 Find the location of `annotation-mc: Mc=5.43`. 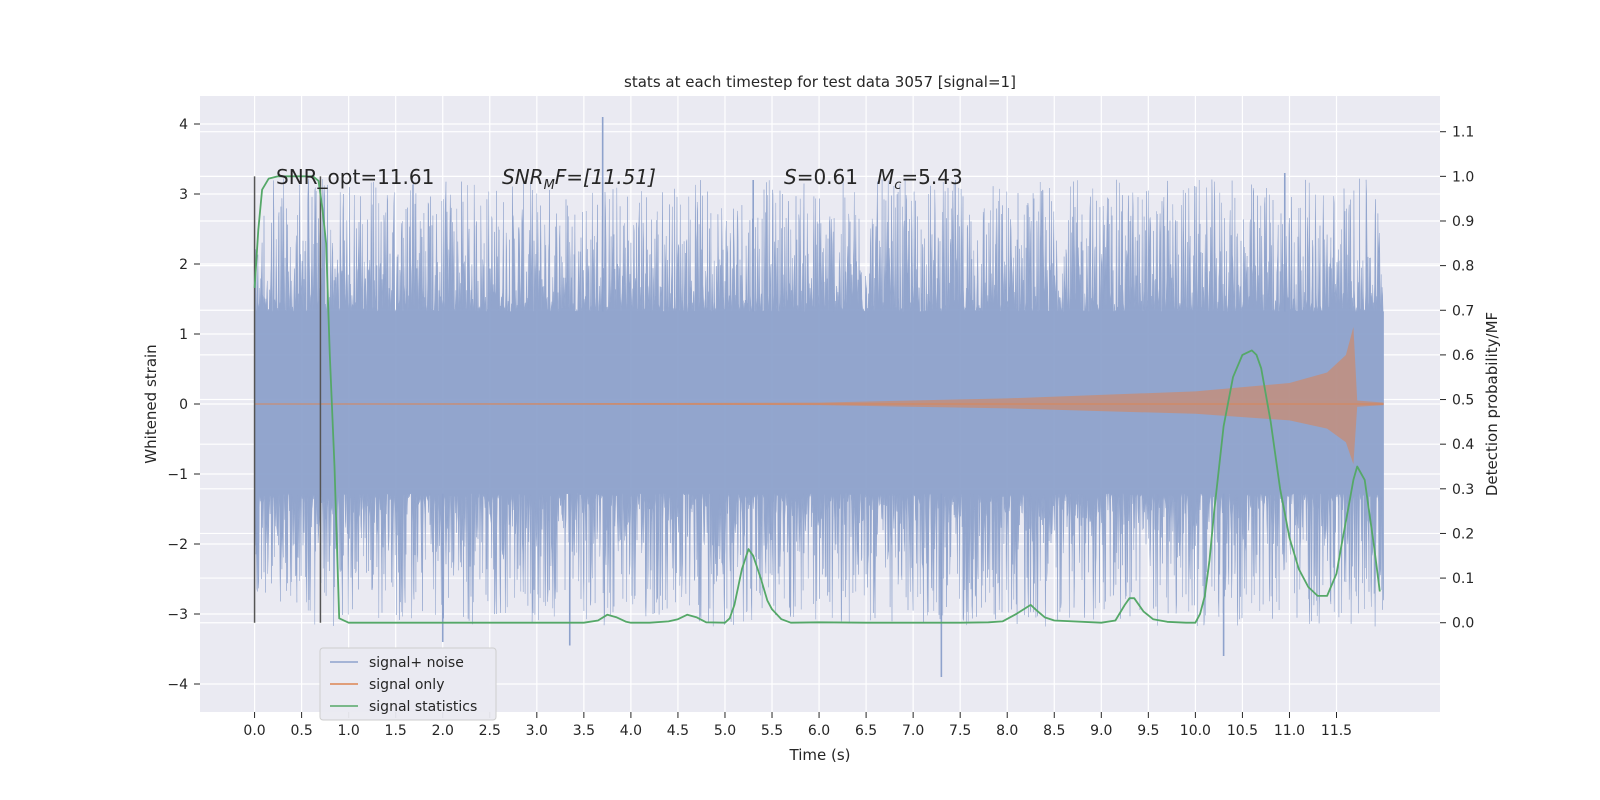

annotation-mc: Mc=5.43 is located at coordinates (920, 179).